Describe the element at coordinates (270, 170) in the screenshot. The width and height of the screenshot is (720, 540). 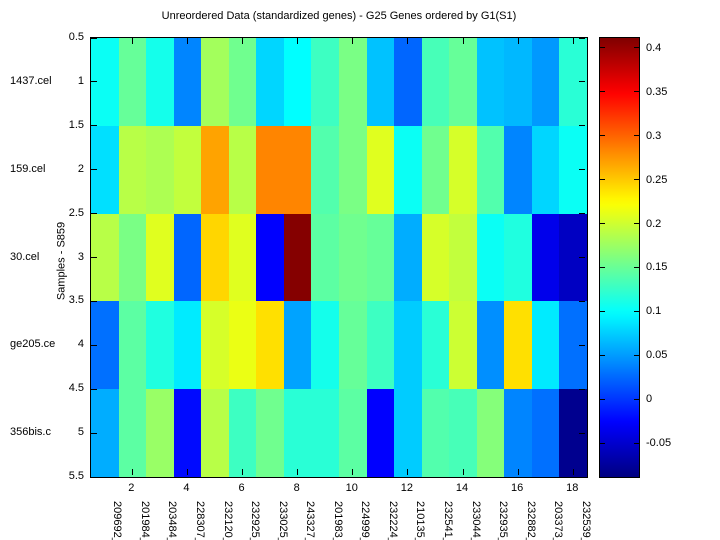
I see `heatmap-cell-r2-c7` at that location.